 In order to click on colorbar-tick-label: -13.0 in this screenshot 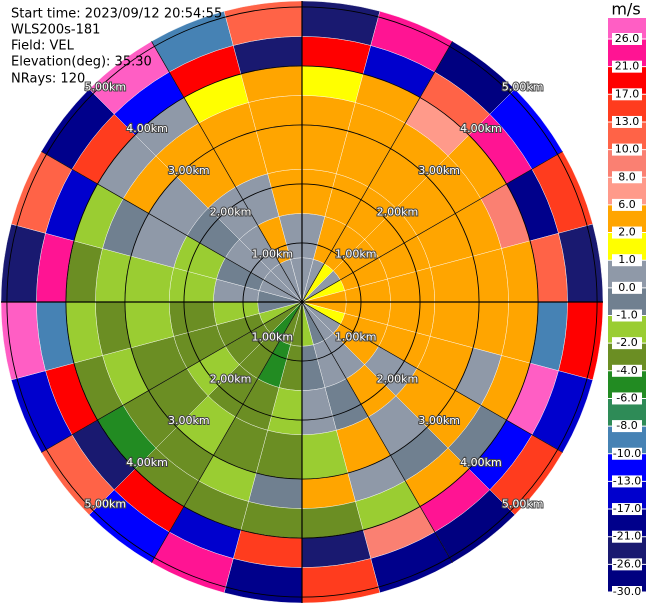, I will do `click(627, 480)`.